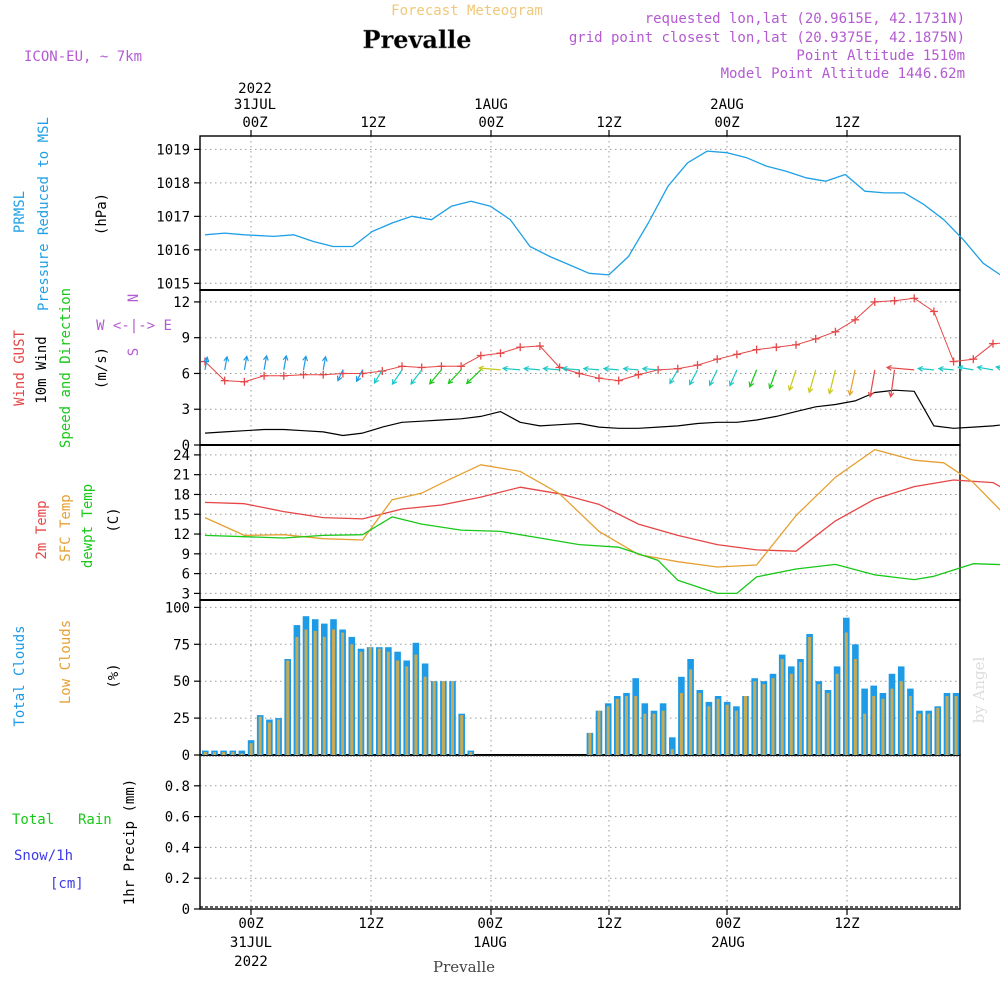 The height and width of the screenshot is (1000, 1000). What do you see at coordinates (61, 214) in the screenshot?
I see `pressure-labels: PRMSL Pressure Reduced to MSL (hPa)` at bounding box center [61, 214].